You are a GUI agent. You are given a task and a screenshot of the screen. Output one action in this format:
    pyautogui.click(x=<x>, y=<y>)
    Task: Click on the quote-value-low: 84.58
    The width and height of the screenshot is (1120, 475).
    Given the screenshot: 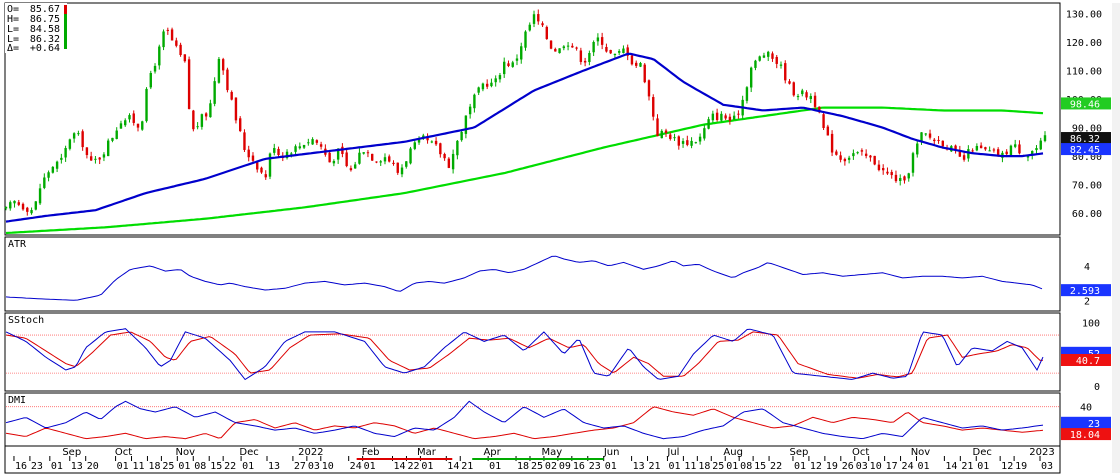 What is the action you would take?
    pyautogui.click(x=45, y=29)
    